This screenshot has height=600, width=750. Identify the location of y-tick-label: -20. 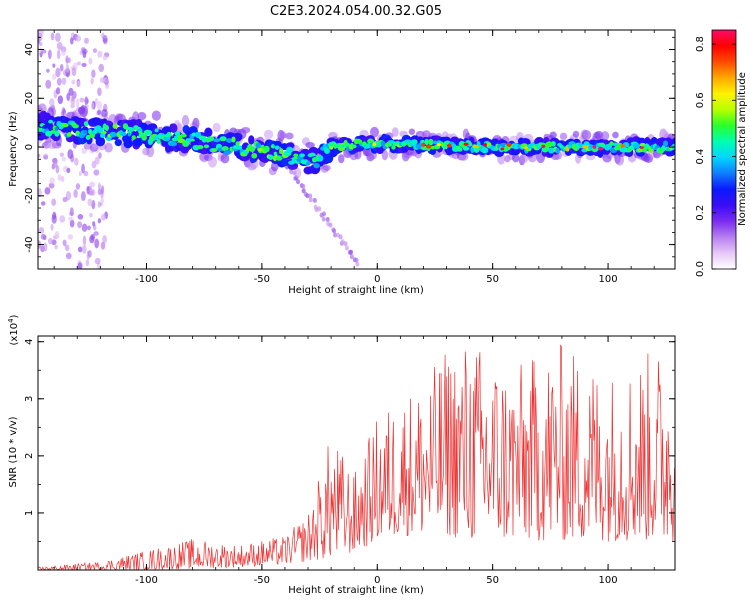
(29, 196).